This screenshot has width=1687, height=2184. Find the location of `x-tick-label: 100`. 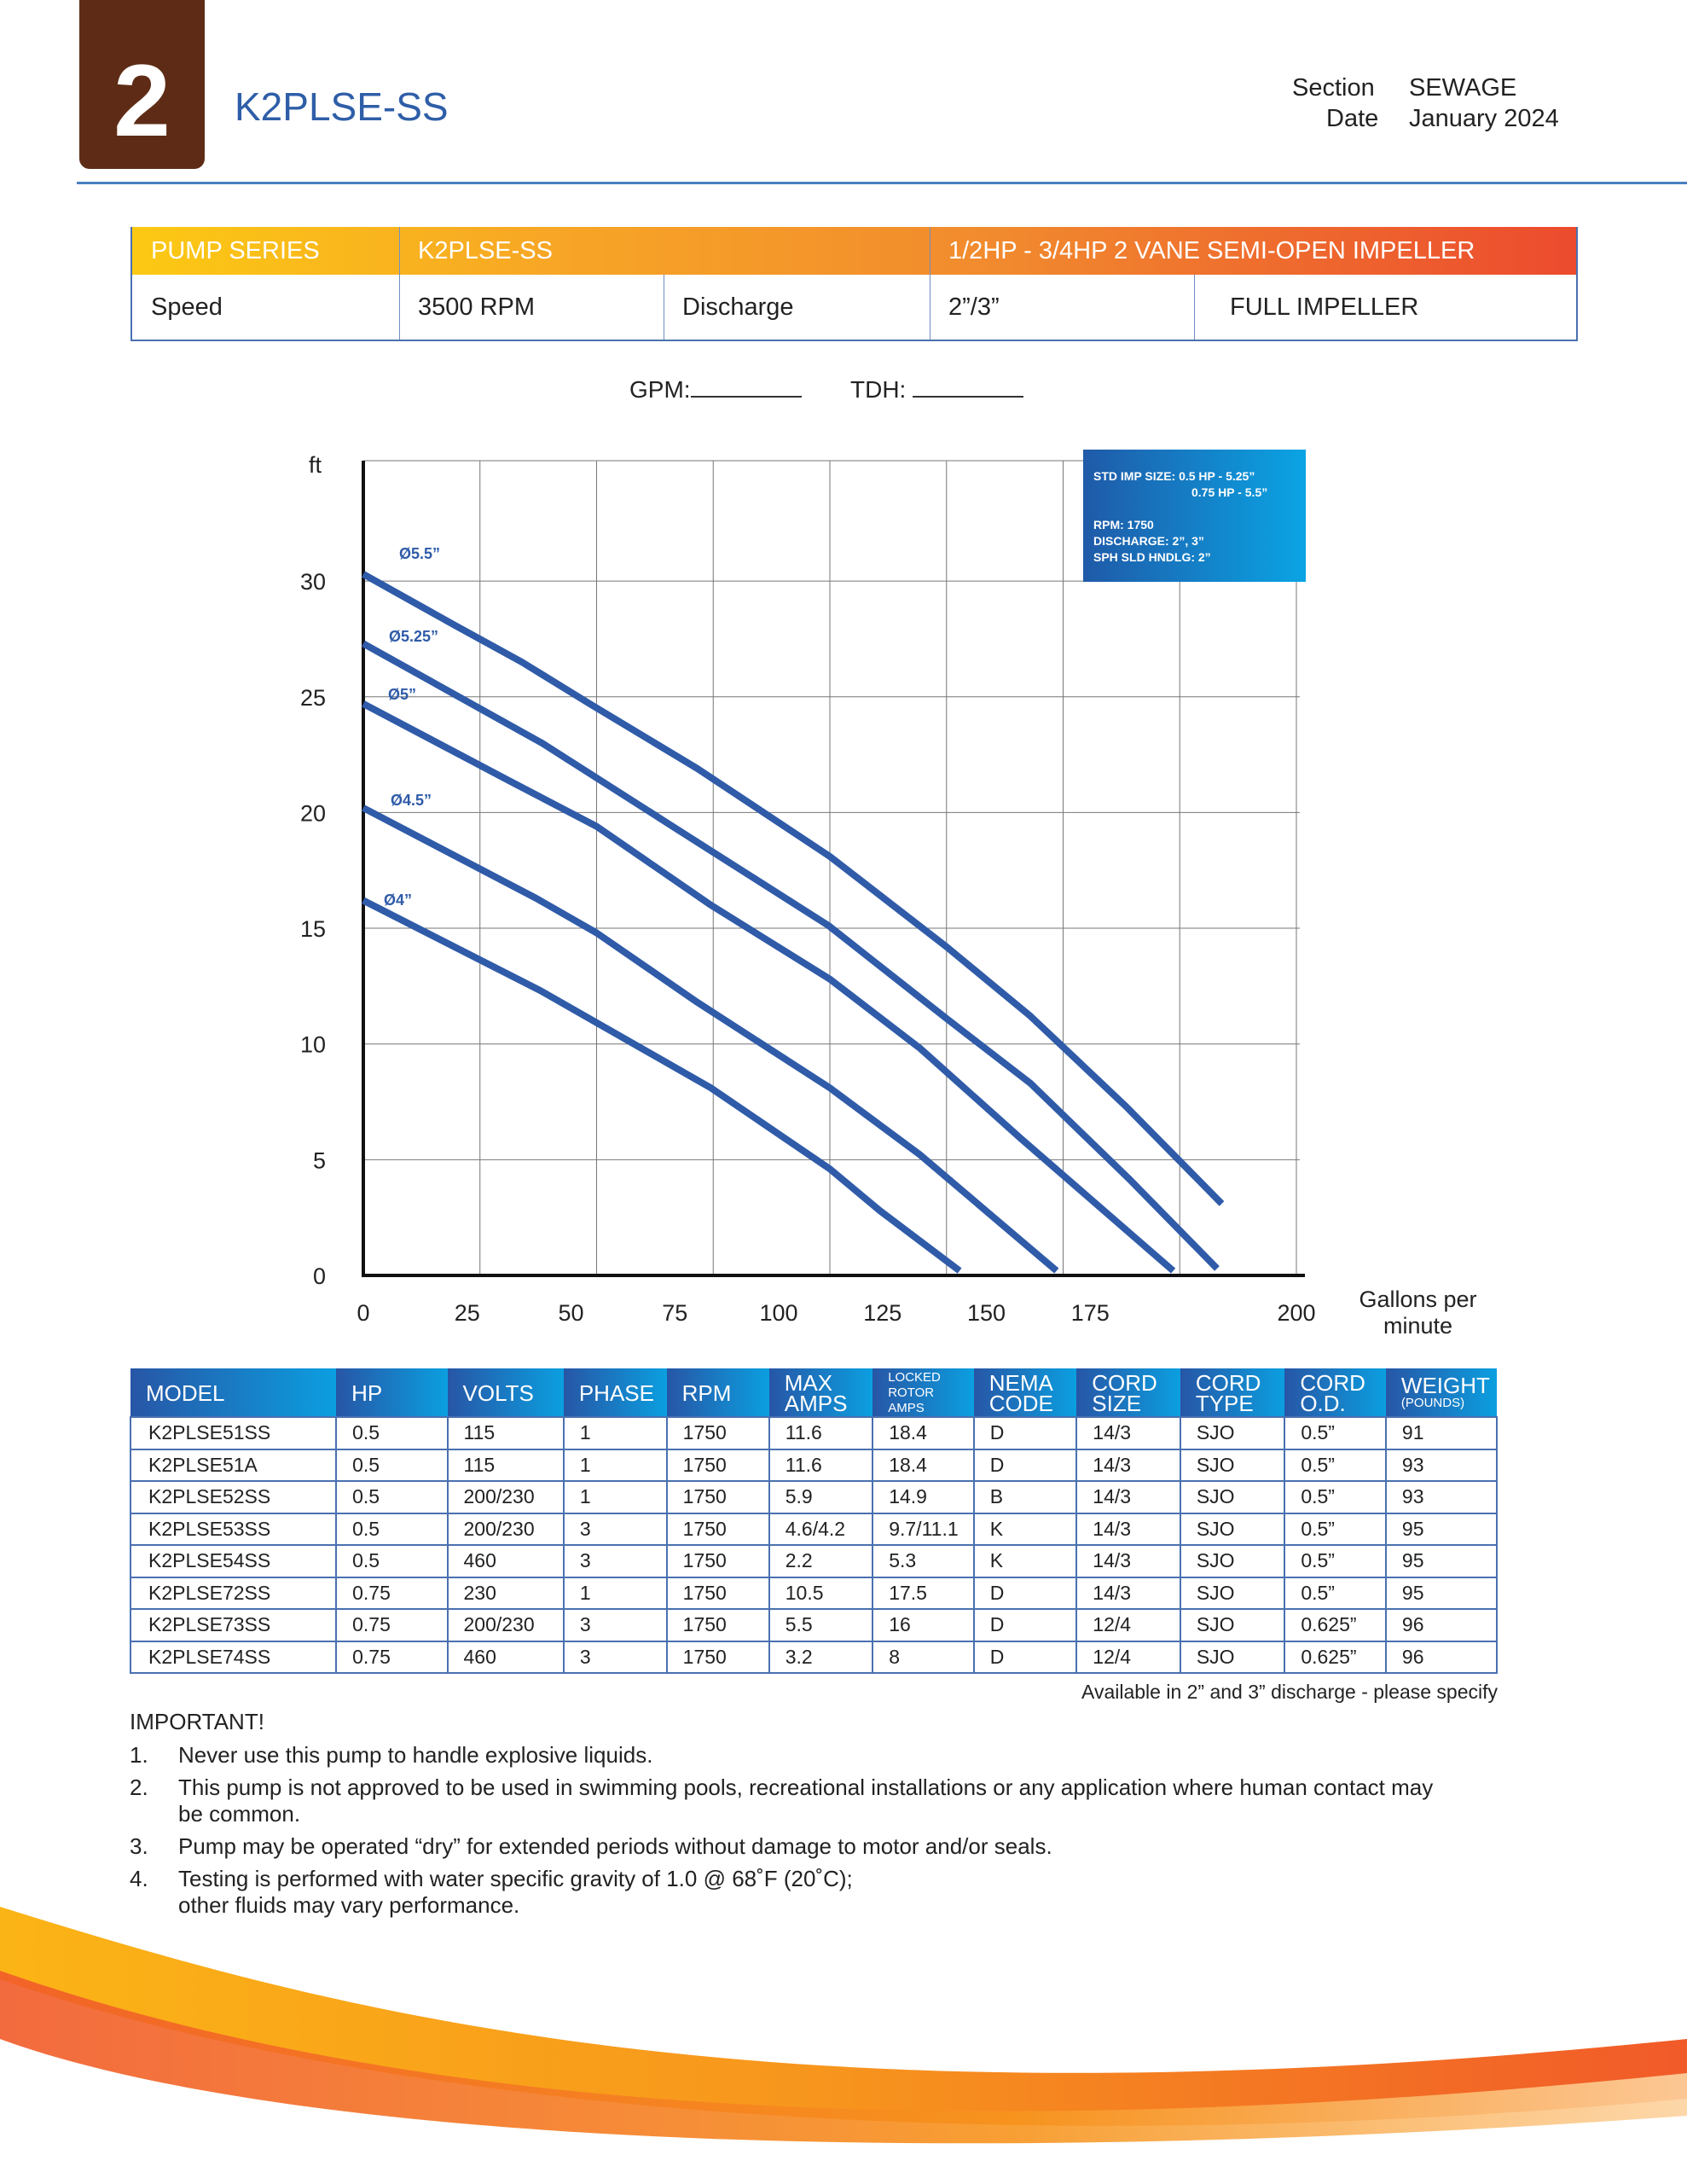

x-tick-label: 100 is located at coordinates (778, 1313).